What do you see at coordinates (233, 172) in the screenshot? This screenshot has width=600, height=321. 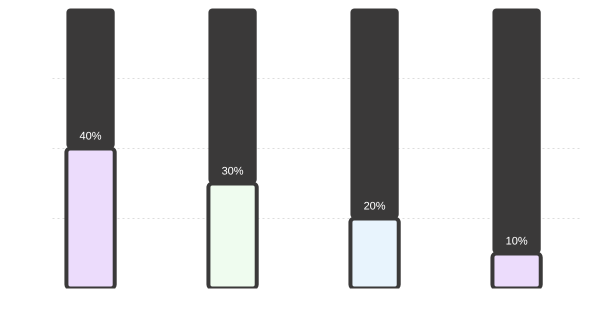 I see `data-label: 30%` at bounding box center [233, 172].